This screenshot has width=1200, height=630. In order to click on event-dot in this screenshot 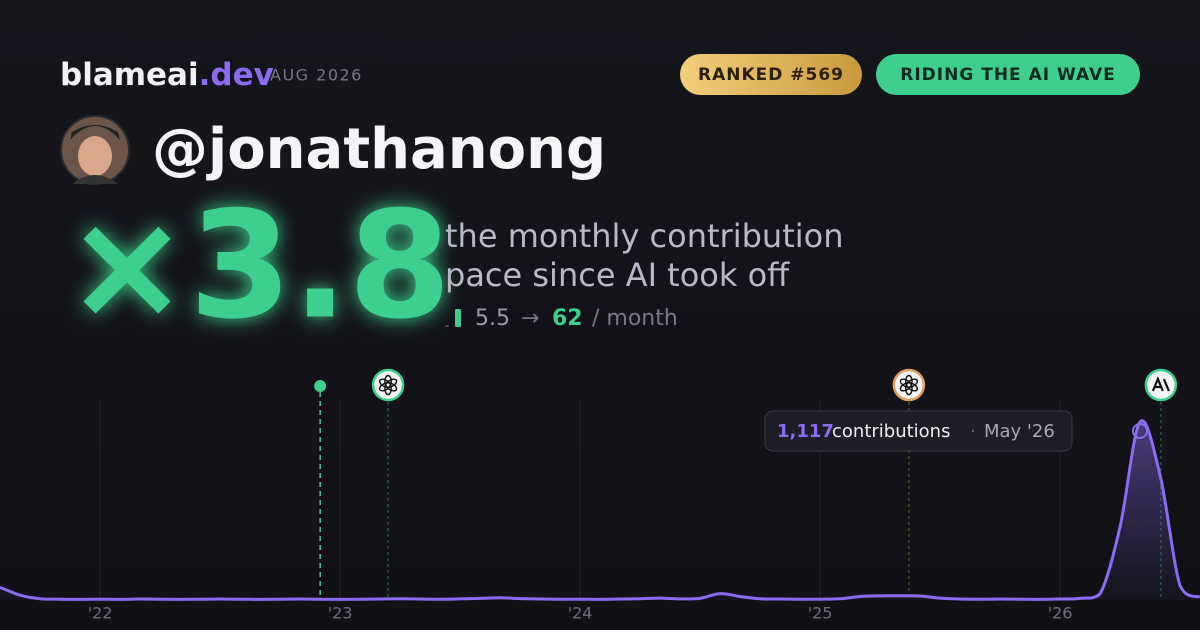, I will do `click(320, 386)`.